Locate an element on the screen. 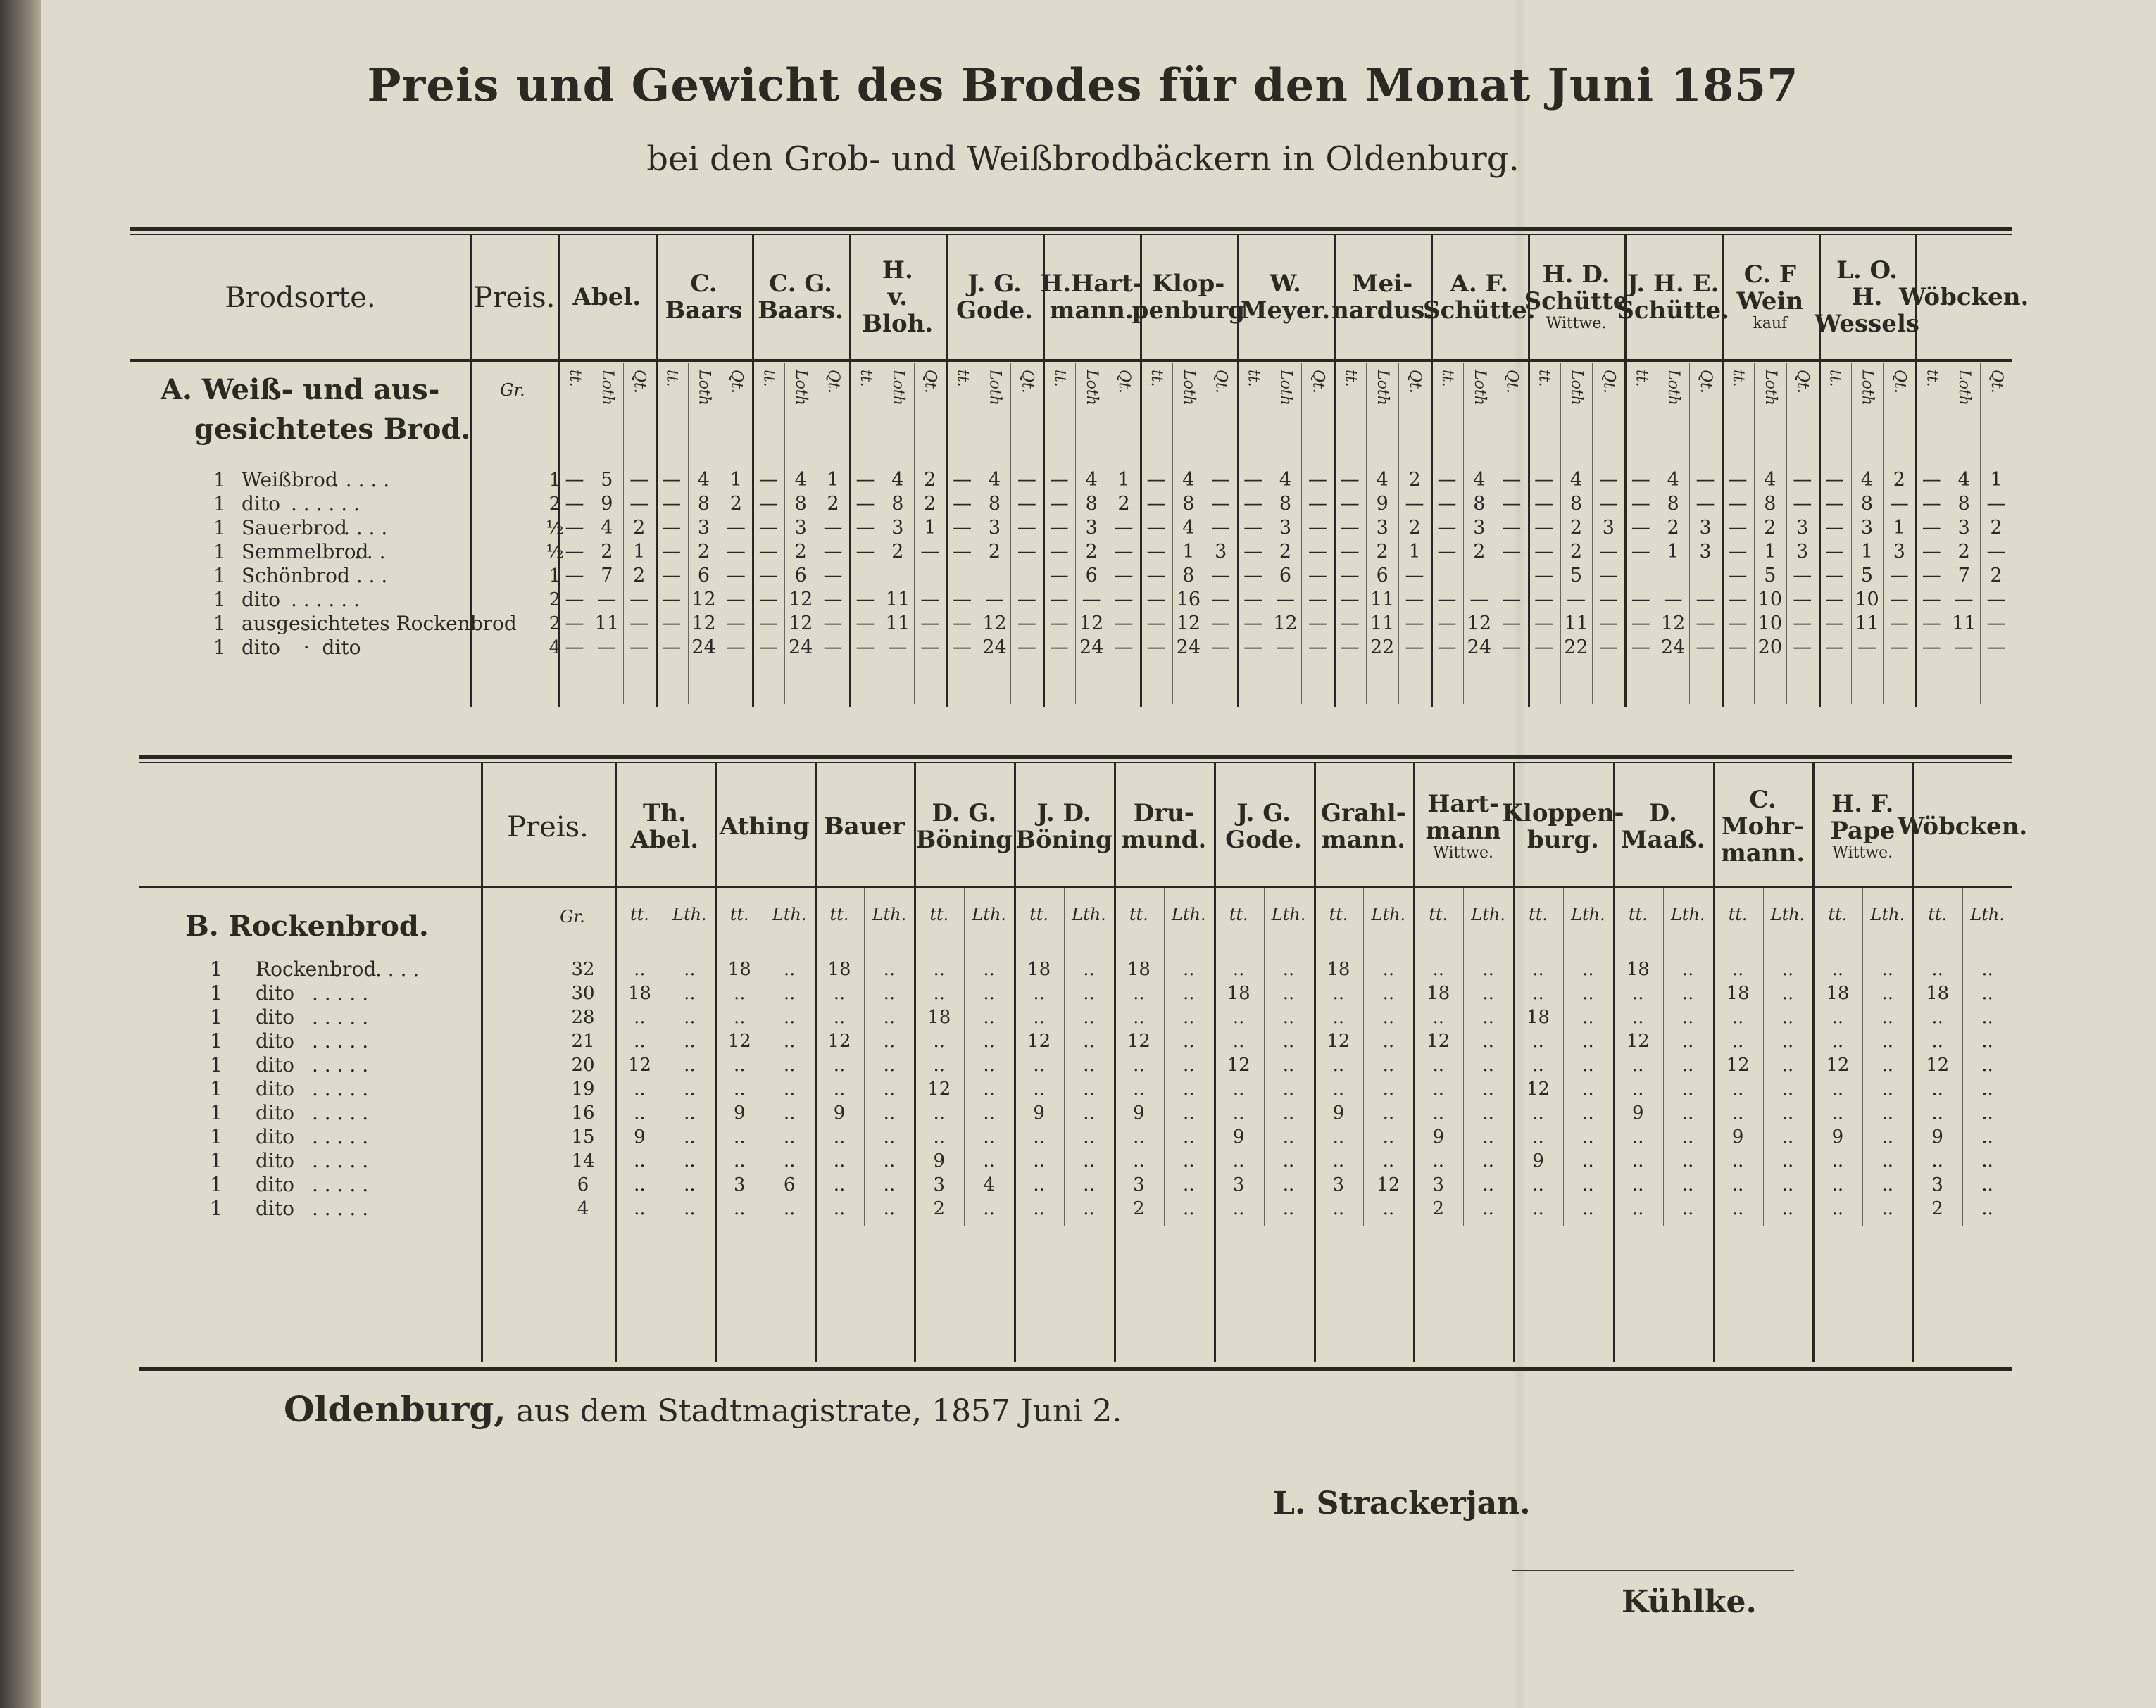 The height and width of the screenshot is (1708, 2156). baker-name-line2: Schütte is located at coordinates (1576, 301).